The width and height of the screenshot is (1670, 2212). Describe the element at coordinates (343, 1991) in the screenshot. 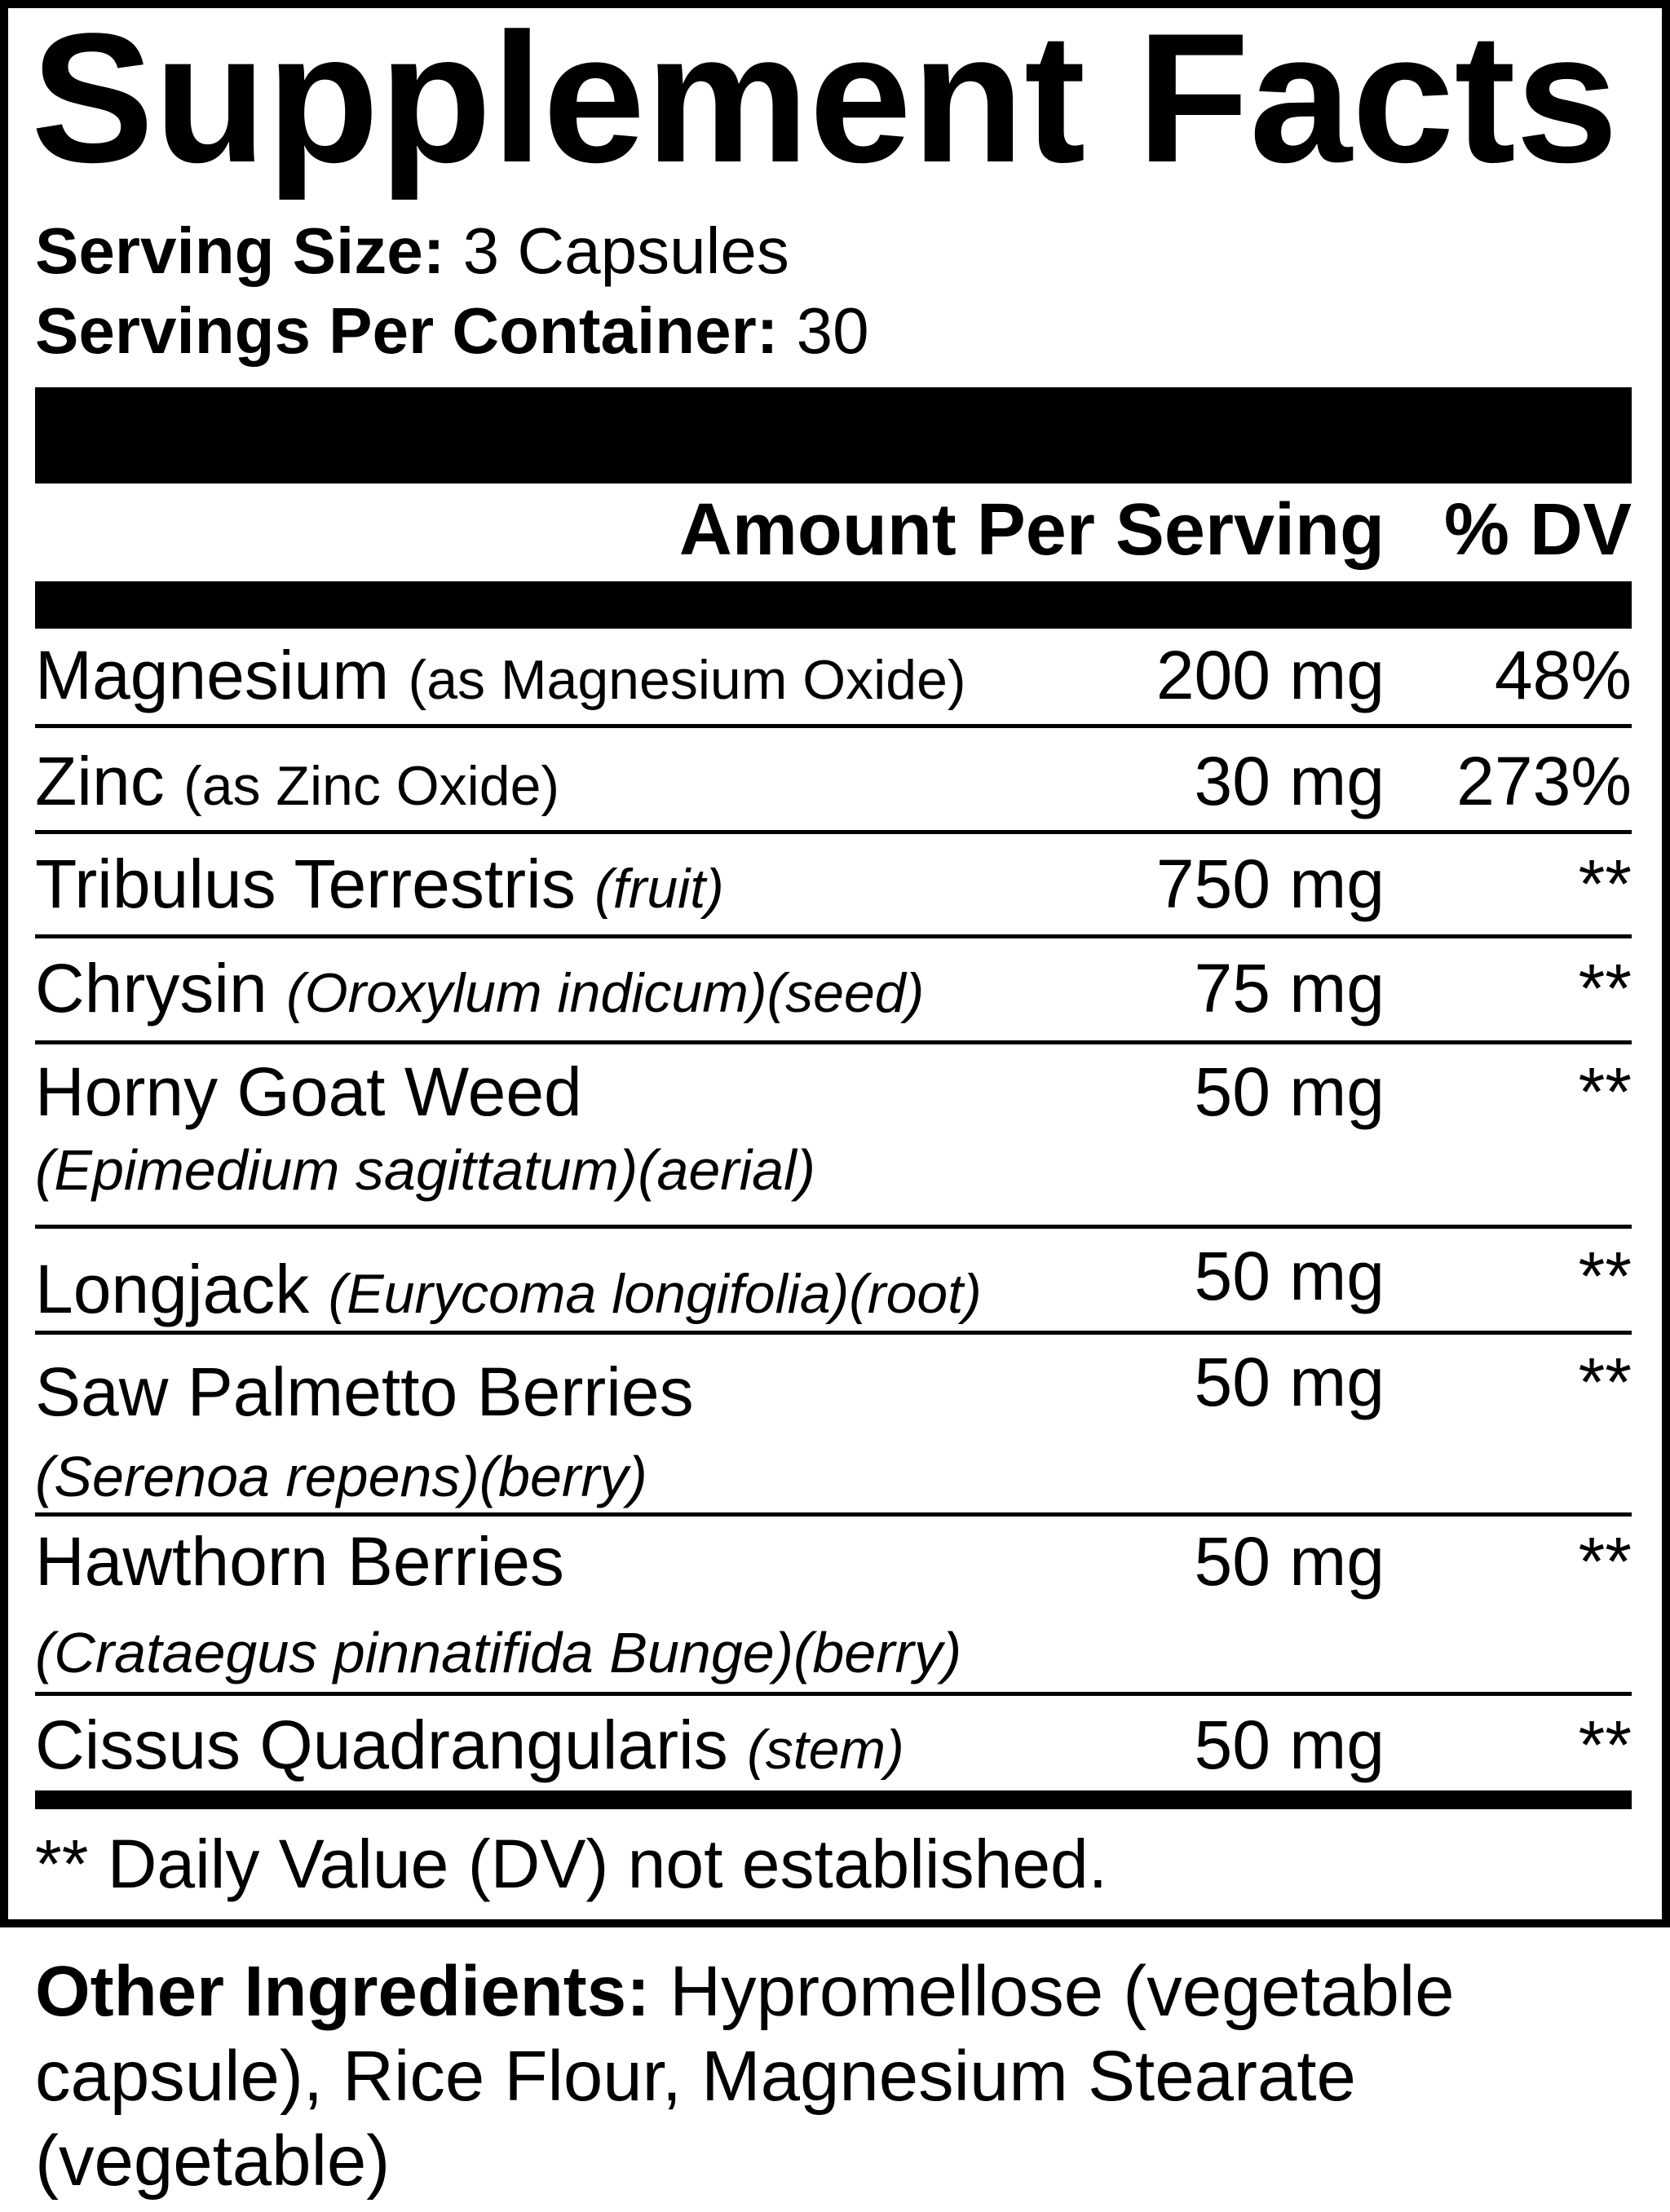

I see `other-ingredients-label: Other Ingredients:` at that location.